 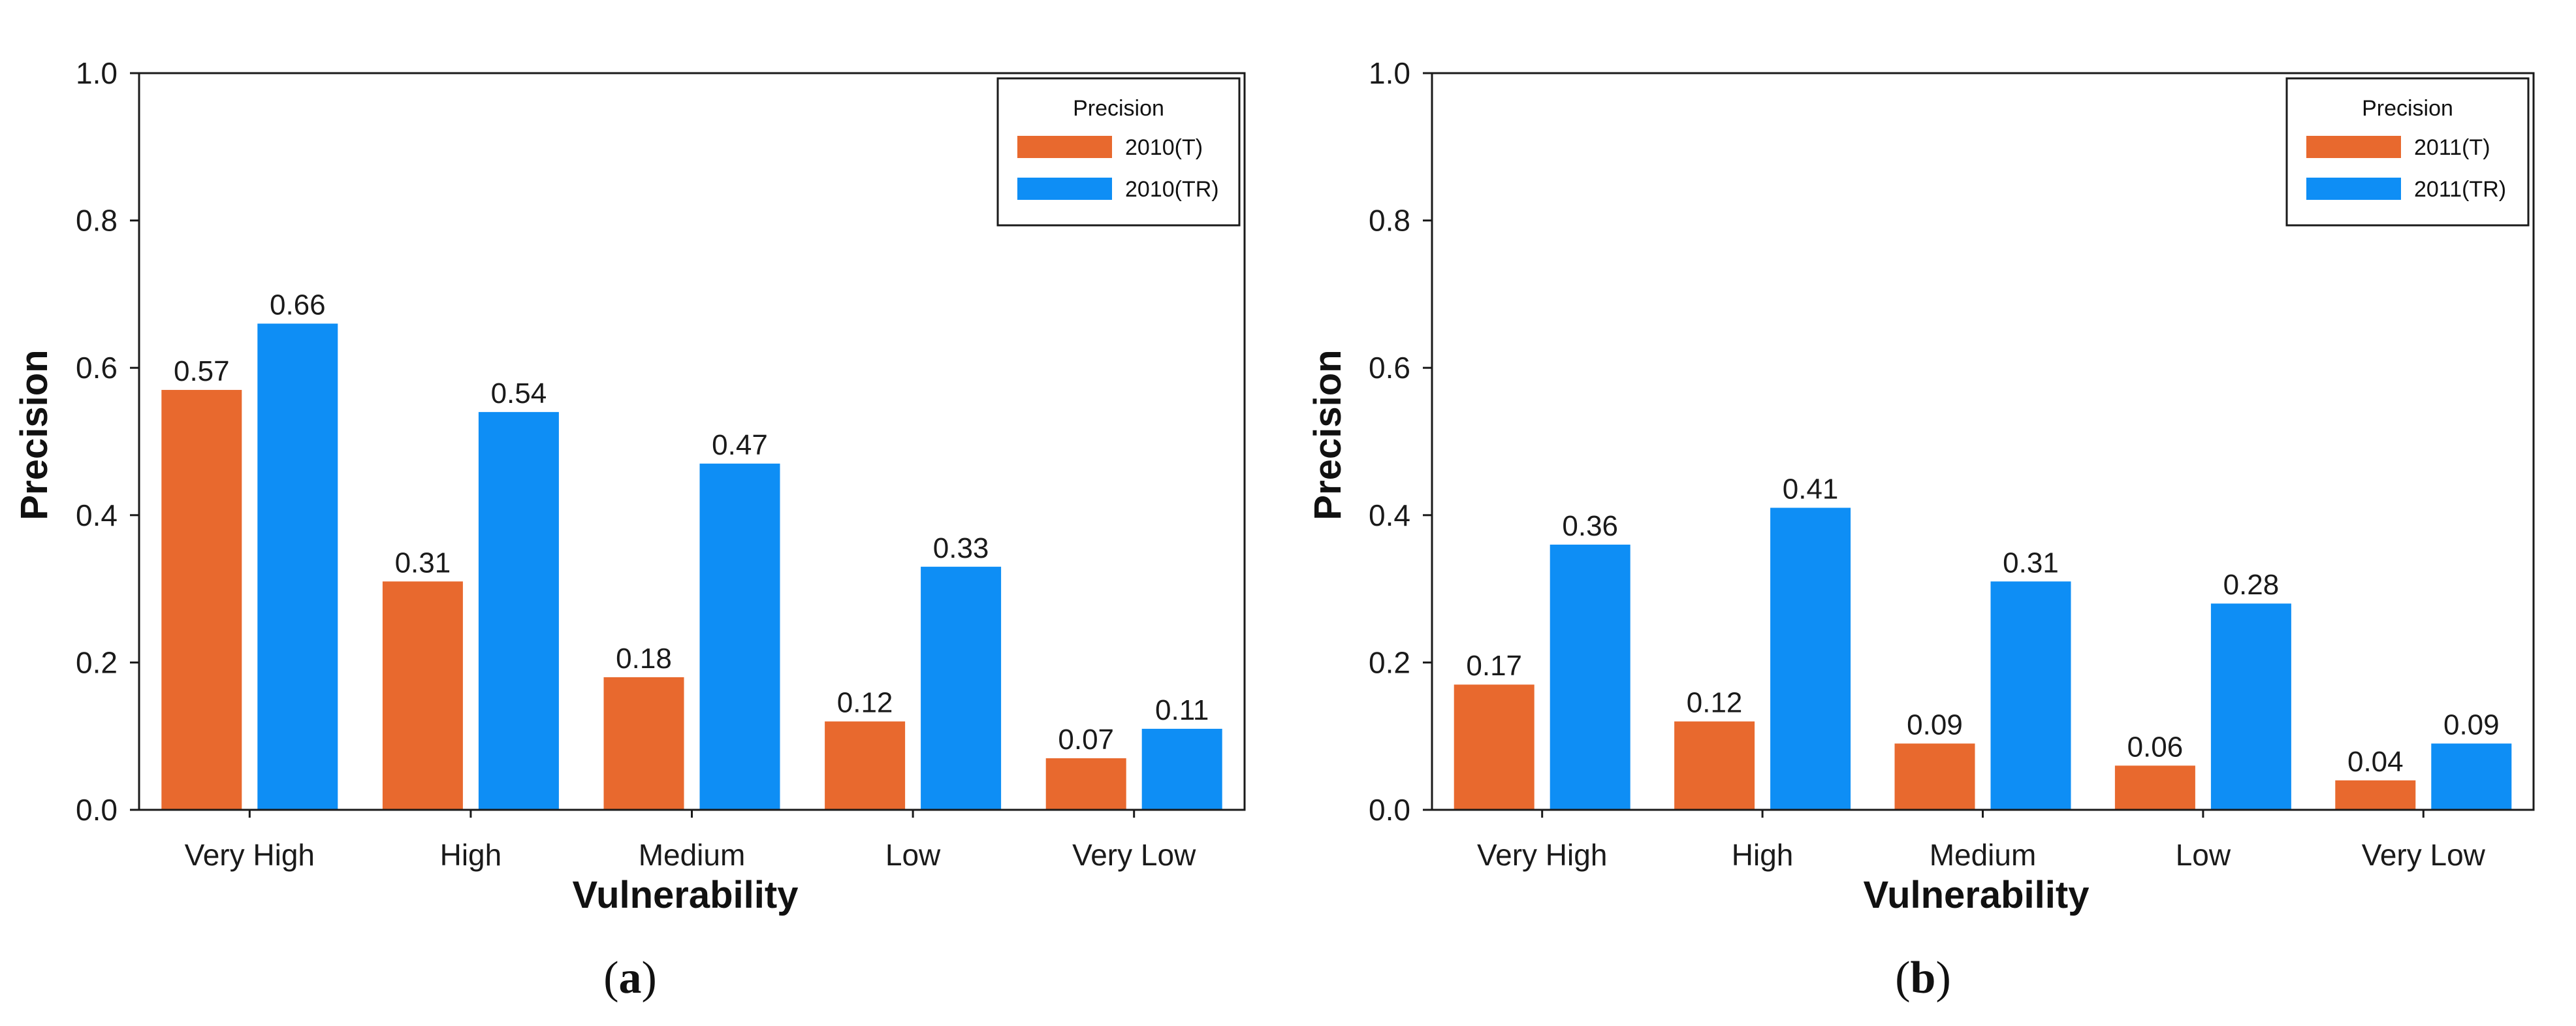 I want to click on data-label: 0.66, so click(x=298, y=305).